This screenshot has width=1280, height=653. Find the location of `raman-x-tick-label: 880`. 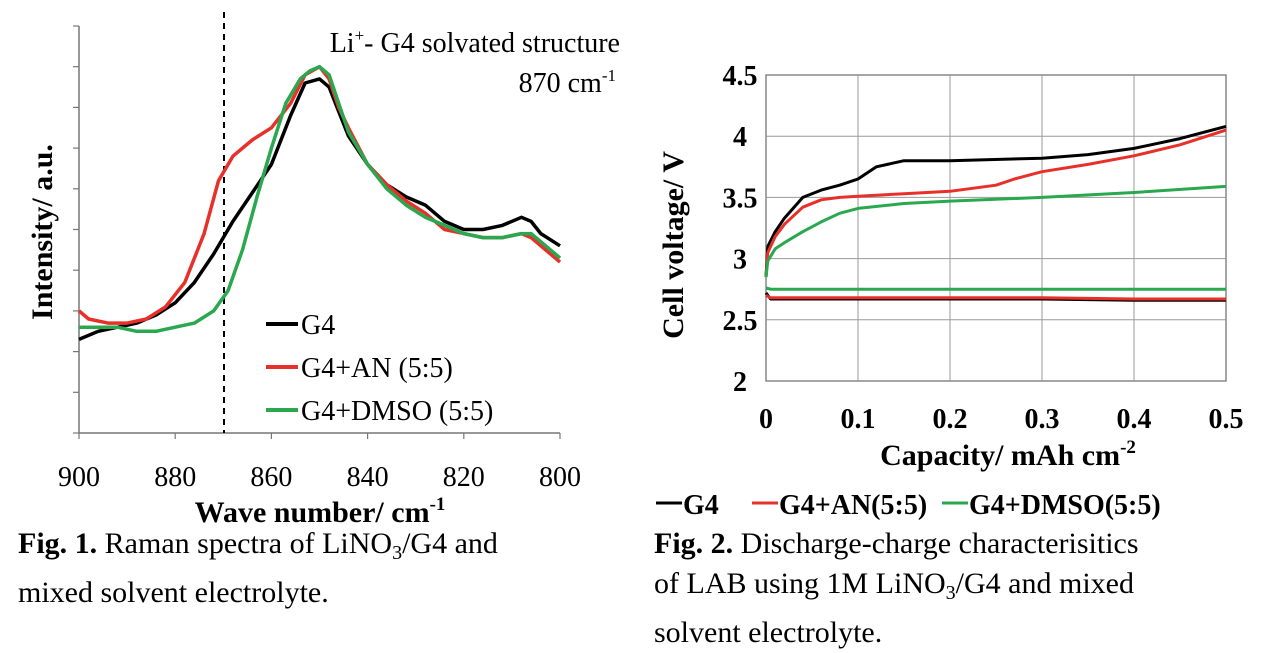

raman-x-tick-label: 880 is located at coordinates (175, 477).